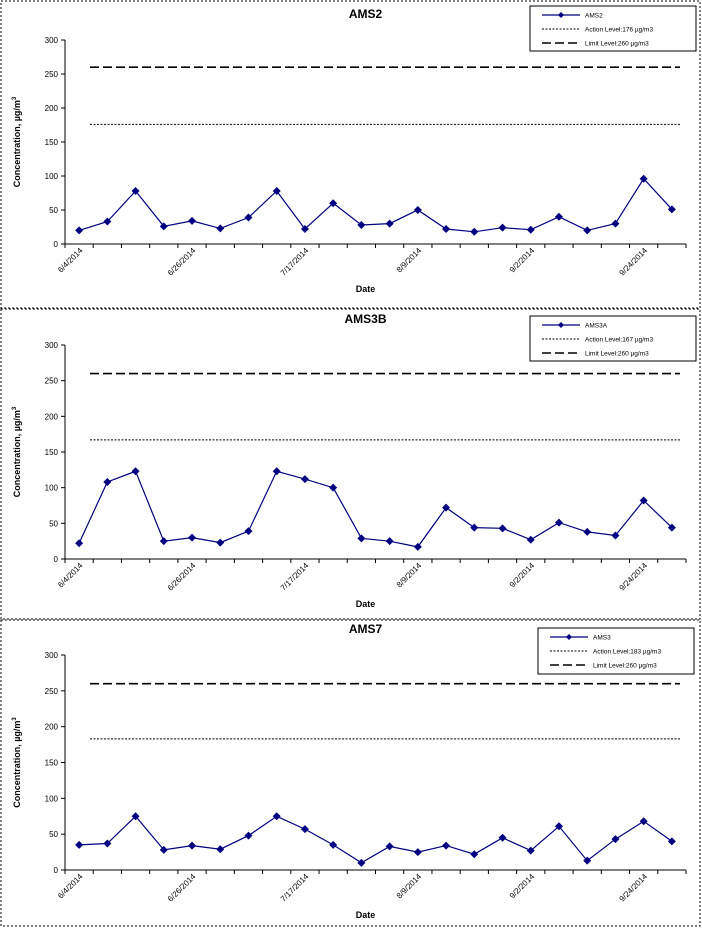 The height and width of the screenshot is (933, 702). Describe the element at coordinates (366, 14) in the screenshot. I see `chart-title: AMS2` at that location.